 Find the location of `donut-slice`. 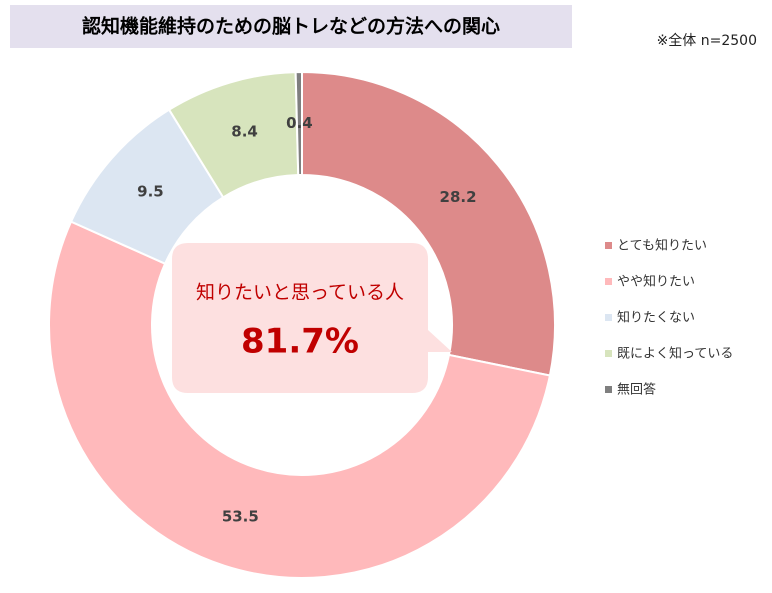

donut-slice is located at coordinates (298, 123).